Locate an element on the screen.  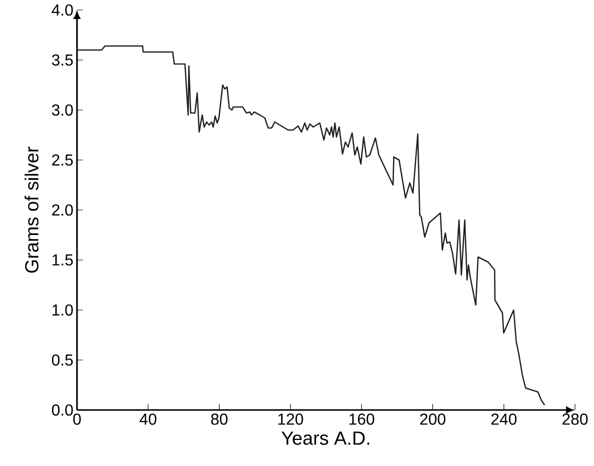
y-tick-label: 2.5 is located at coordinates (62, 160).